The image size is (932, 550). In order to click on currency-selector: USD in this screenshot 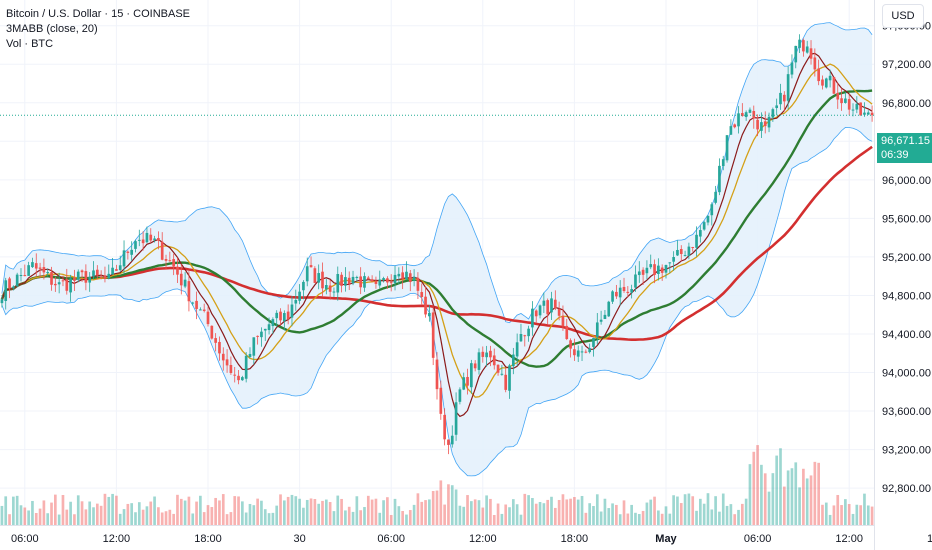, I will do `click(903, 16)`.